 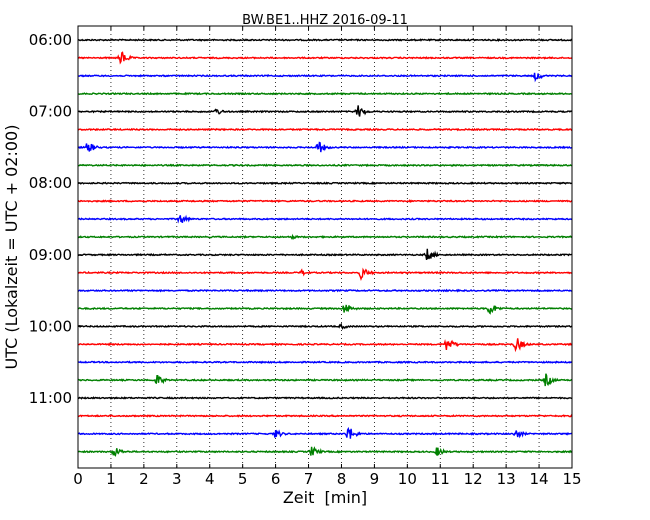 What do you see at coordinates (50, 183) in the screenshot?
I see `y-tick-label: 08:00` at bounding box center [50, 183].